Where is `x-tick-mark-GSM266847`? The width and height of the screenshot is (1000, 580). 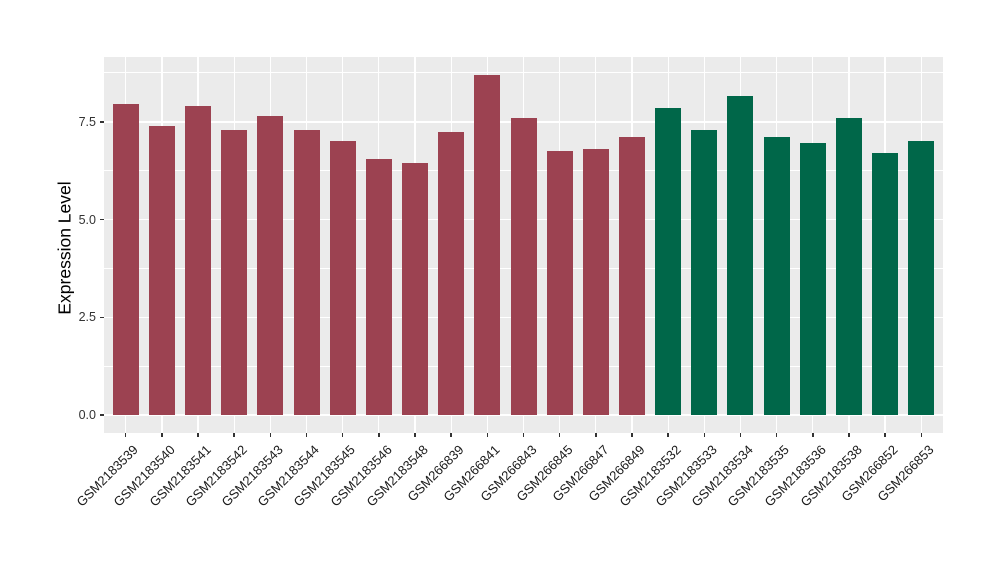 x-tick-mark-GSM266847 is located at coordinates (596, 435).